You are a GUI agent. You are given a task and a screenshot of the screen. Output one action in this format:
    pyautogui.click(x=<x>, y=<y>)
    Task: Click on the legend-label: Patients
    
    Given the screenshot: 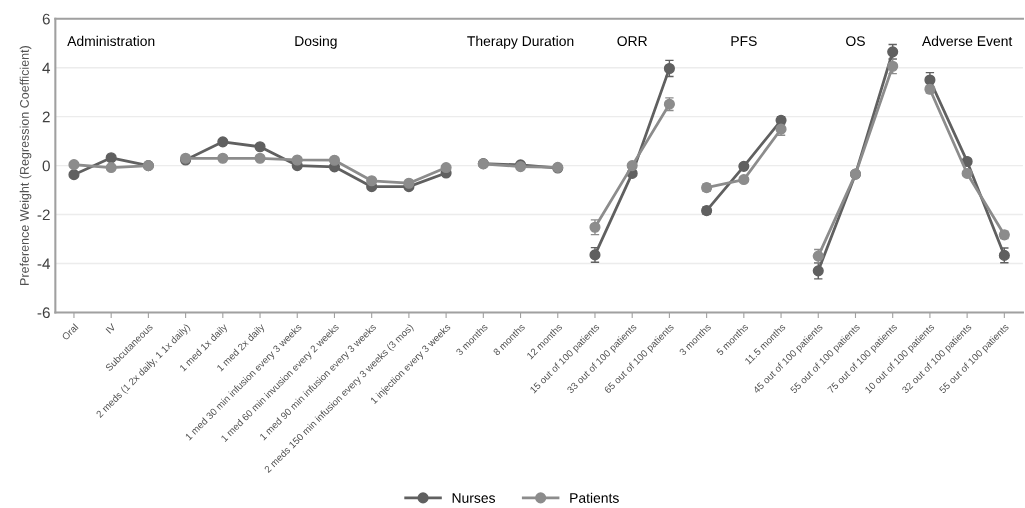 What is the action you would take?
    pyautogui.click(x=594, y=497)
    